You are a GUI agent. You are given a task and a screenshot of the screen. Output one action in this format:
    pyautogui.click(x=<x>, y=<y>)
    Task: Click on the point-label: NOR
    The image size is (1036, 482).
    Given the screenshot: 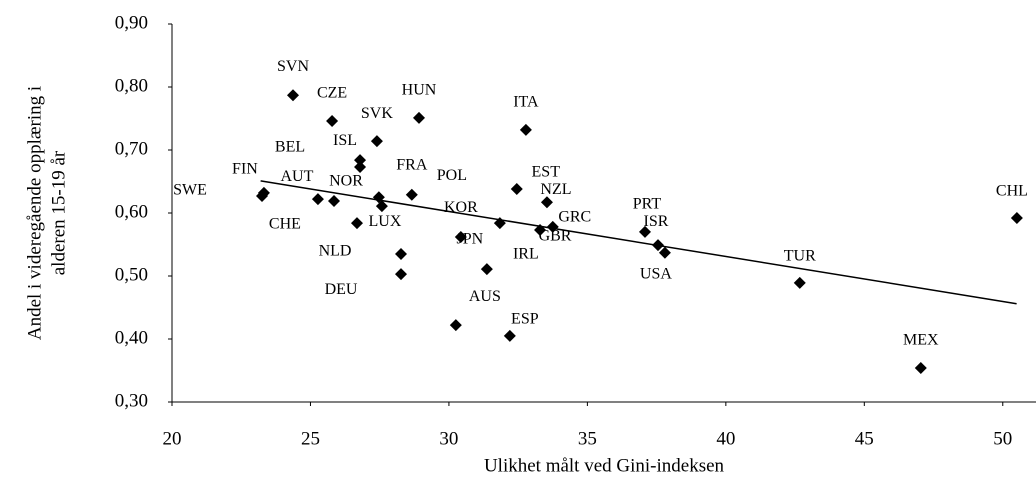 What is the action you would take?
    pyautogui.click(x=346, y=181)
    